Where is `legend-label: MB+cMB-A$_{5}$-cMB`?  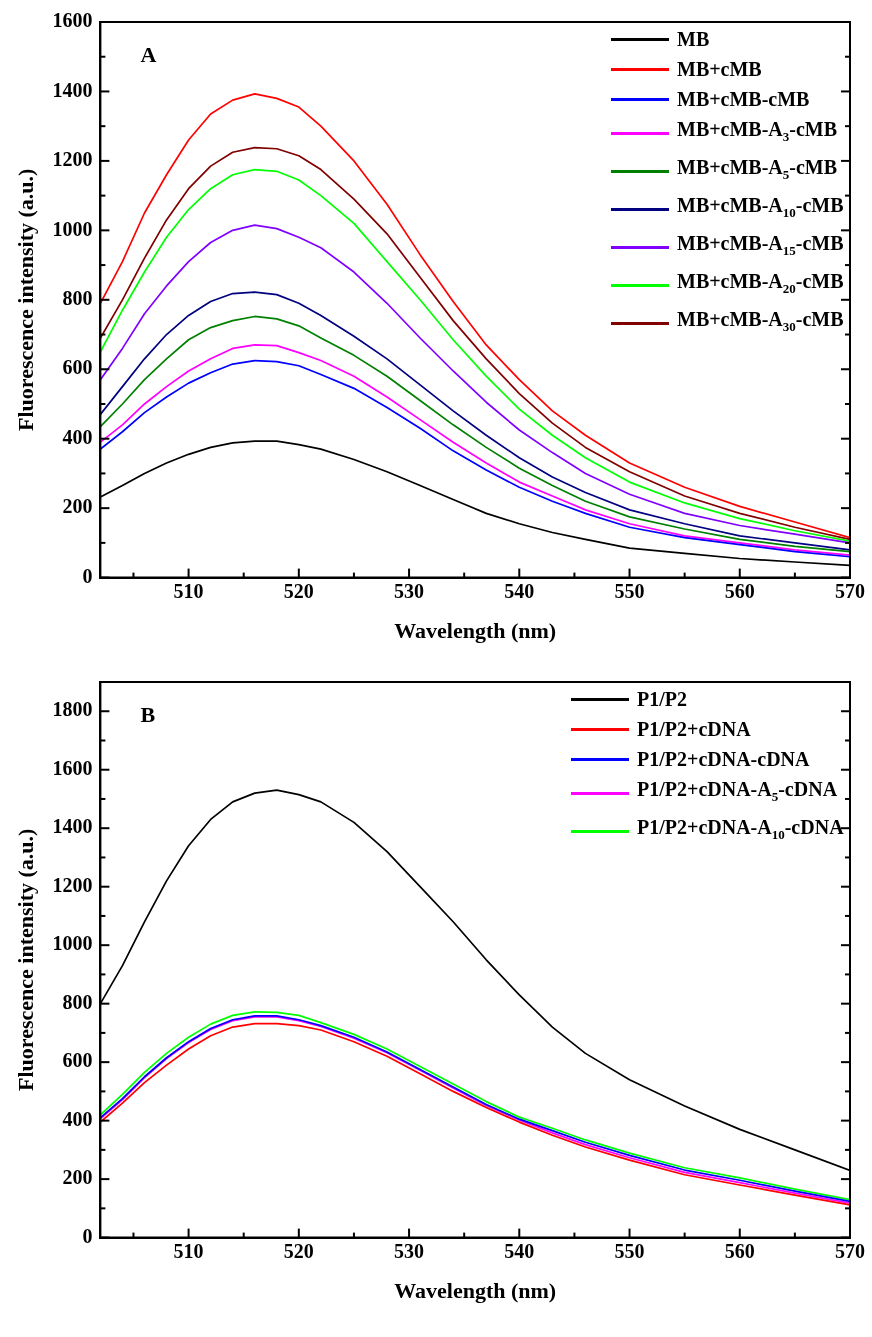 legend-label: MB+cMB-A$_{5}$-cMB is located at coordinates (757, 169).